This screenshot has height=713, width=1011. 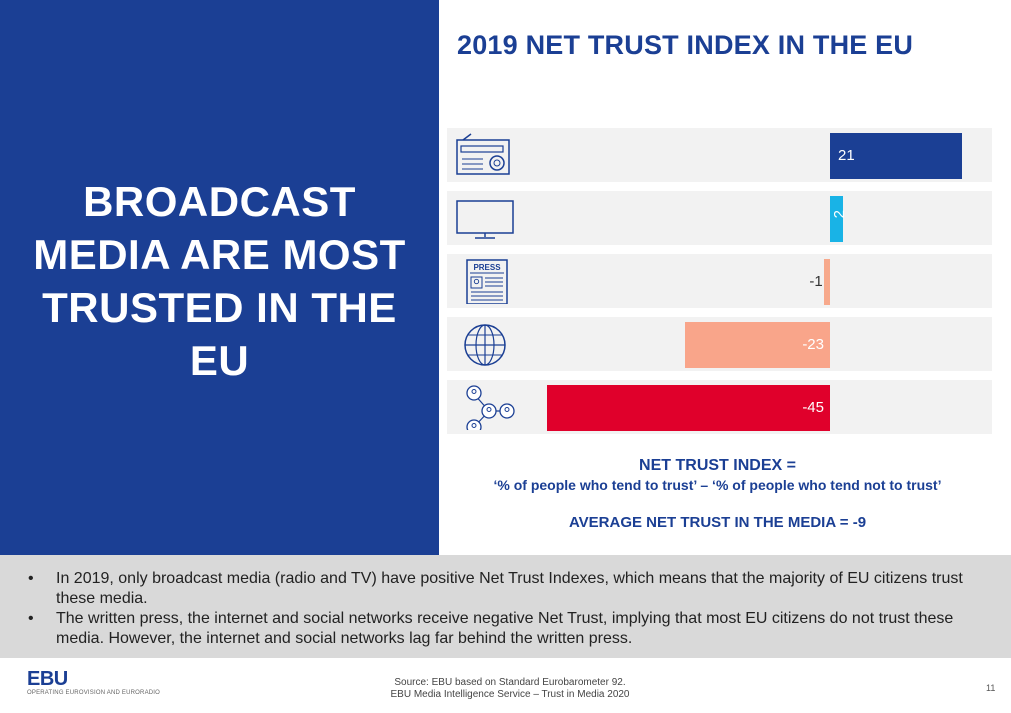 What do you see at coordinates (826, 282) in the screenshot?
I see `bar-press` at bounding box center [826, 282].